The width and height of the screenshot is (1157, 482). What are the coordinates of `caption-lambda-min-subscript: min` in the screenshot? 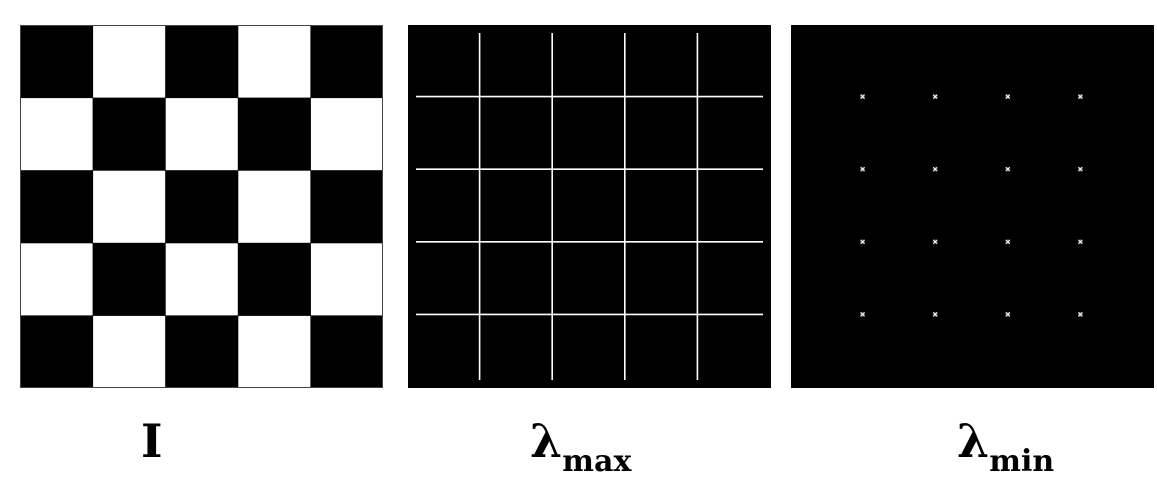 It's located at (1022, 461).